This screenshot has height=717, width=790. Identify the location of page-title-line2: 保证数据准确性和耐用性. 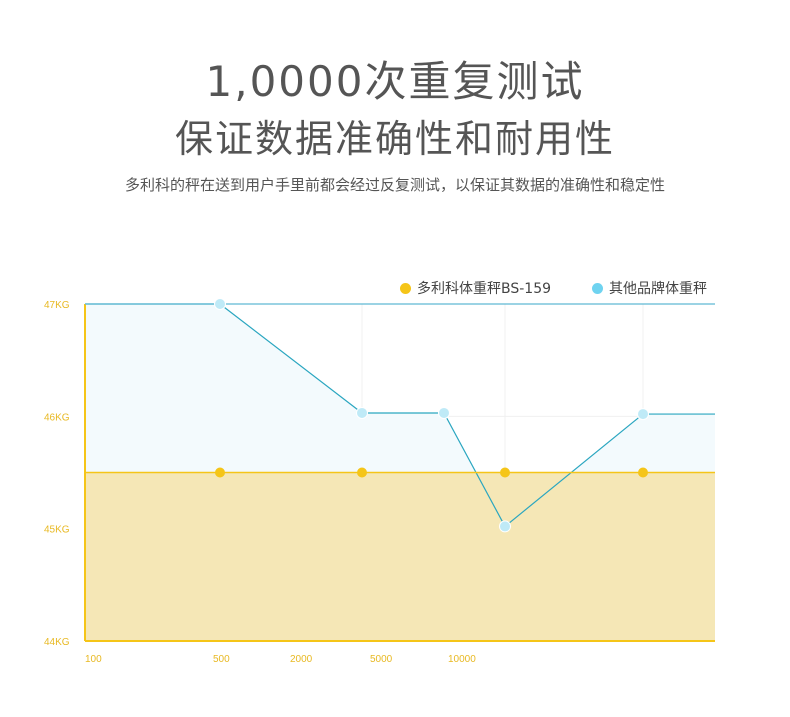
(394, 139).